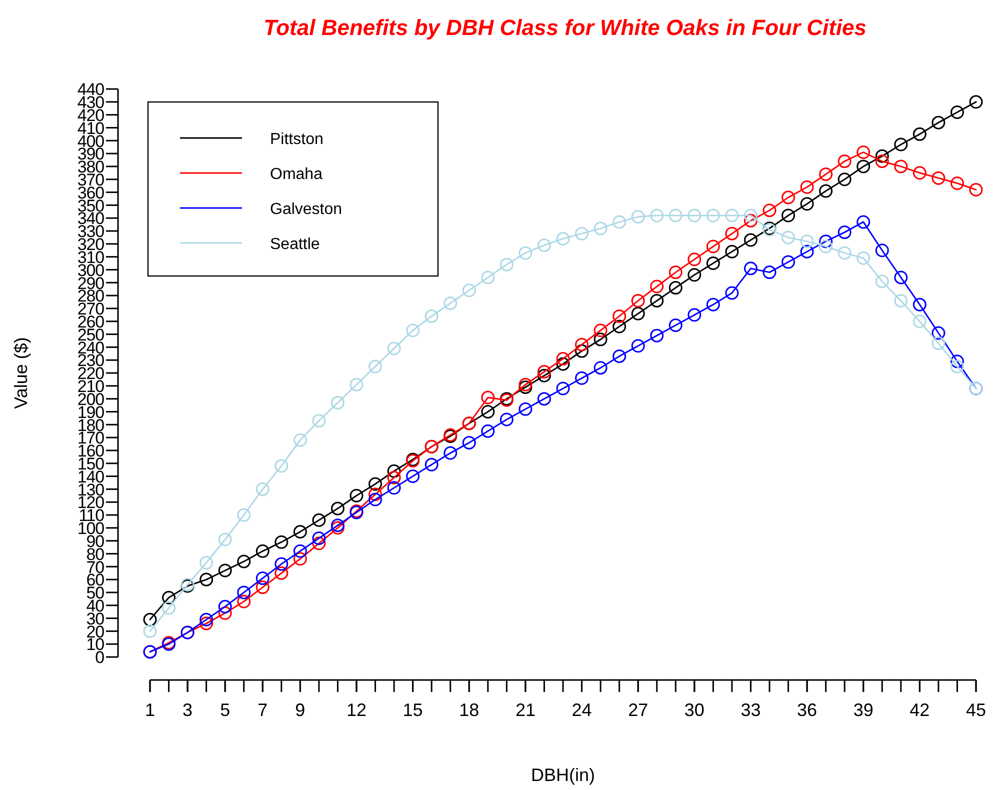 Image resolution: width=993 pixels, height=790 pixels. I want to click on chart-title: Total Benefits by DBH Class for White Oaks in Four Cities, so click(565, 27).